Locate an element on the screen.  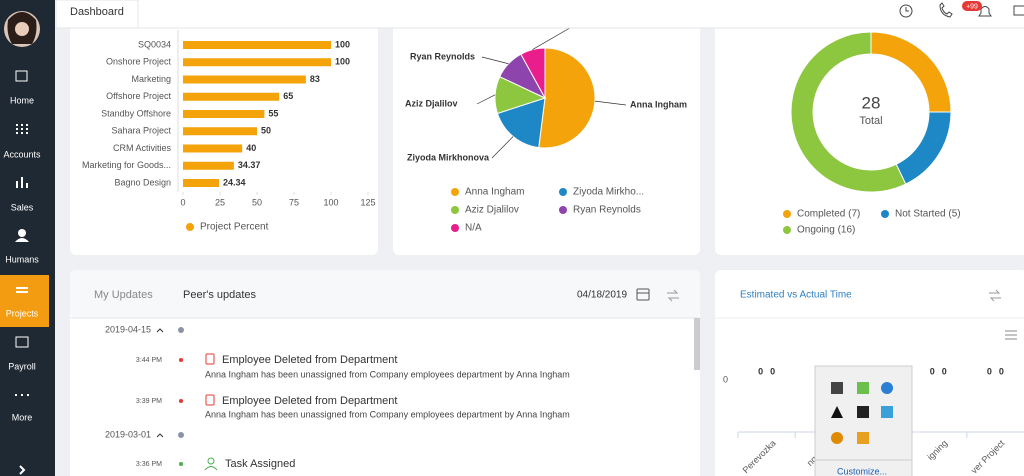
nav-label: Projects is located at coordinates (22, 313).